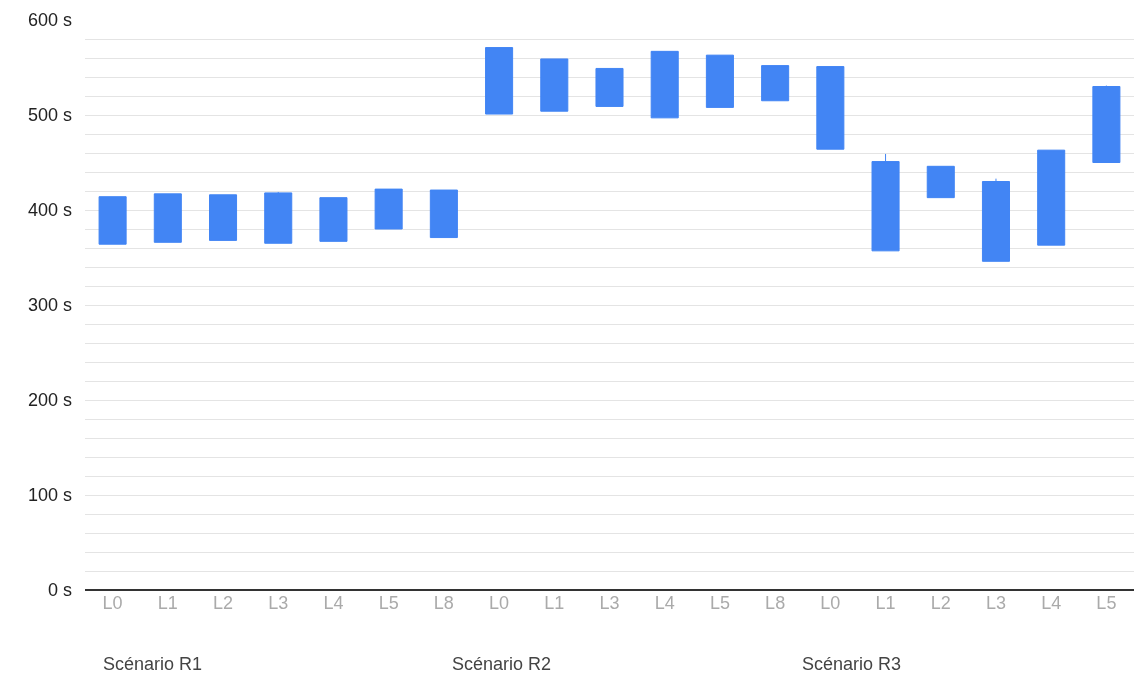 This screenshot has width=1138, height=684. What do you see at coordinates (502, 664) in the screenshot?
I see `text: Scénario R2` at bounding box center [502, 664].